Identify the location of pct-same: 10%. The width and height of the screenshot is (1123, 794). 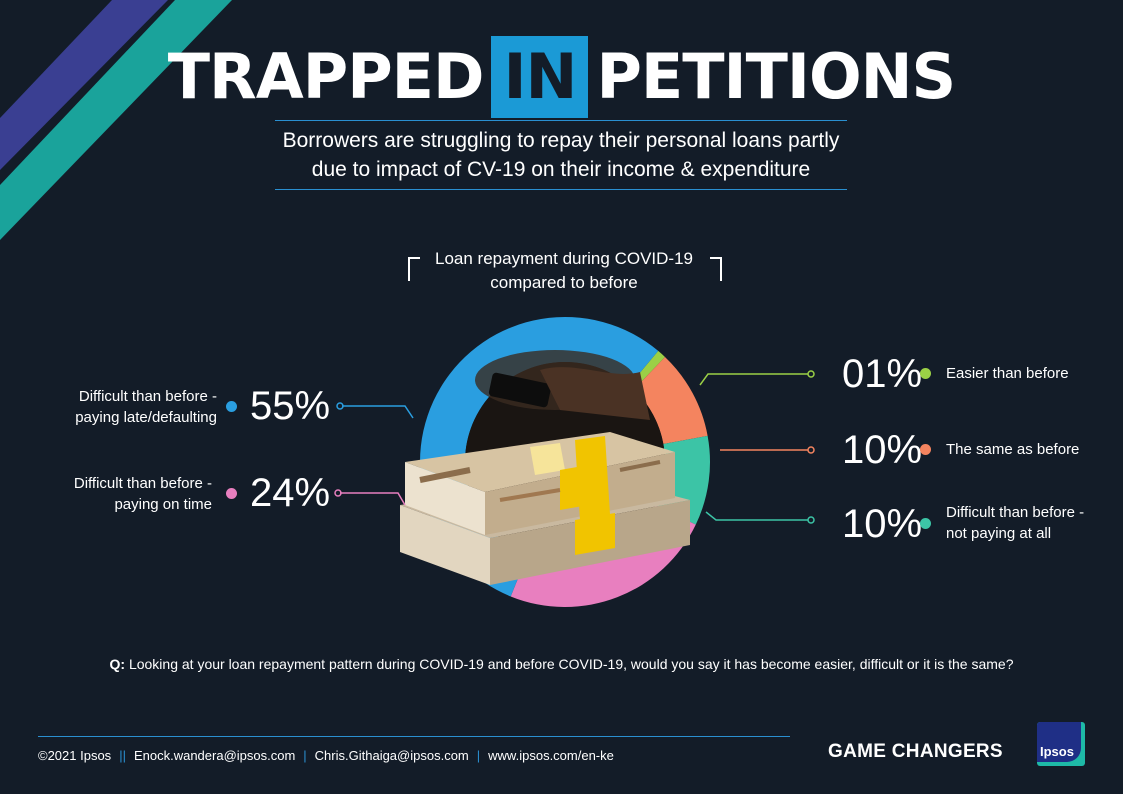
(882, 450).